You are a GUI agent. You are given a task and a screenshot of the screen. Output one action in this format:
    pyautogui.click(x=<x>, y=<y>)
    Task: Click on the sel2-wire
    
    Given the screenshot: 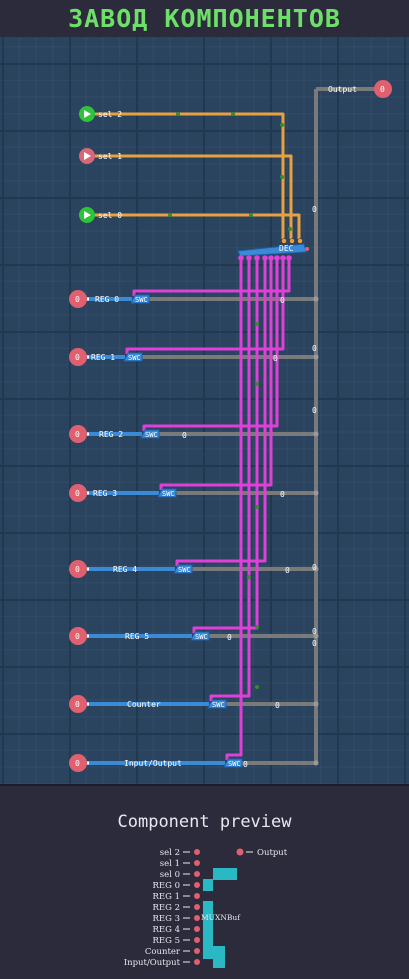 What is the action you would take?
    pyautogui.click(x=190, y=175)
    